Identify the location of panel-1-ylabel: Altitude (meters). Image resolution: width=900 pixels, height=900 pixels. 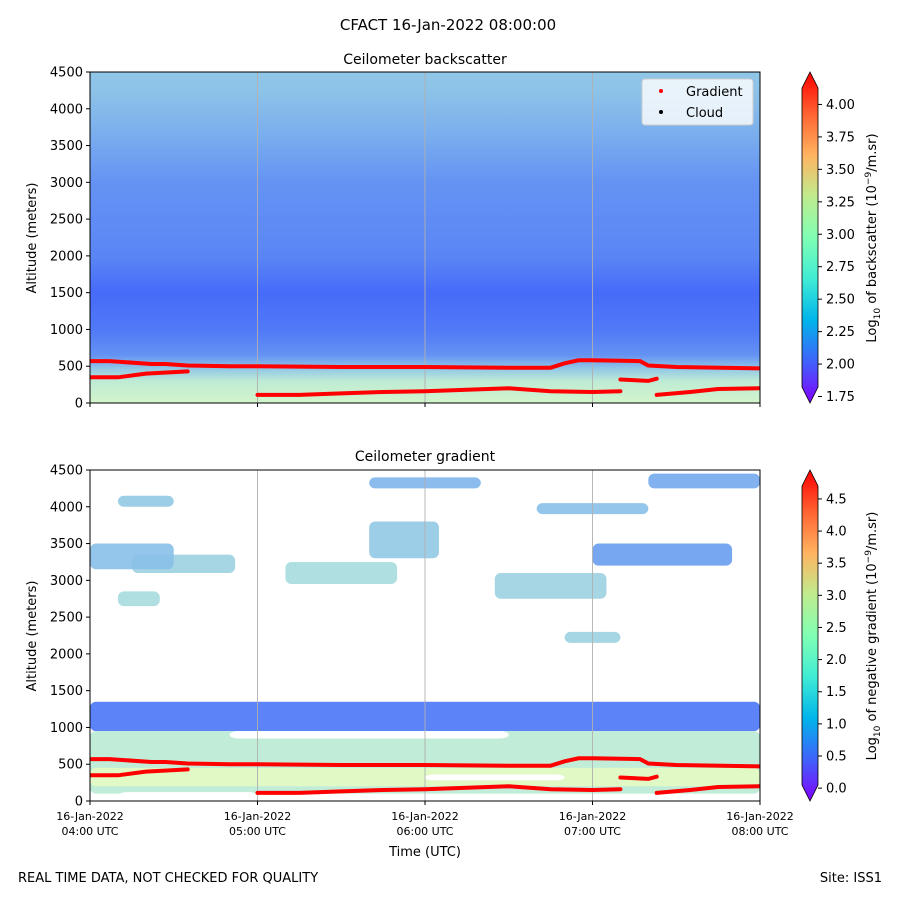
(32, 238).